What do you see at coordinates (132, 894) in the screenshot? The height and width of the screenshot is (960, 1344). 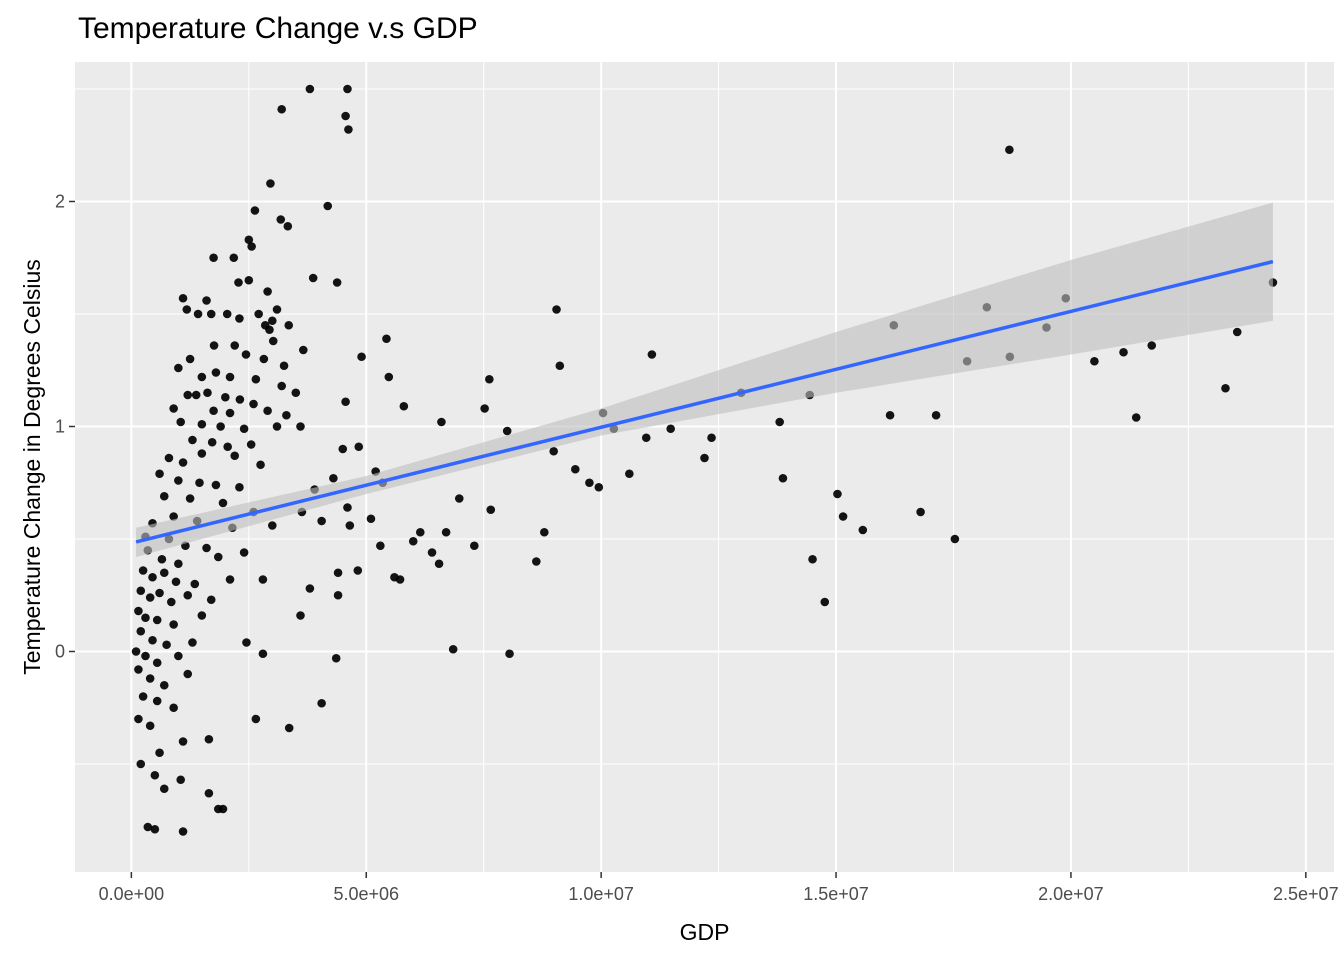 I see `x-tick-label: 0.0e+00` at bounding box center [132, 894].